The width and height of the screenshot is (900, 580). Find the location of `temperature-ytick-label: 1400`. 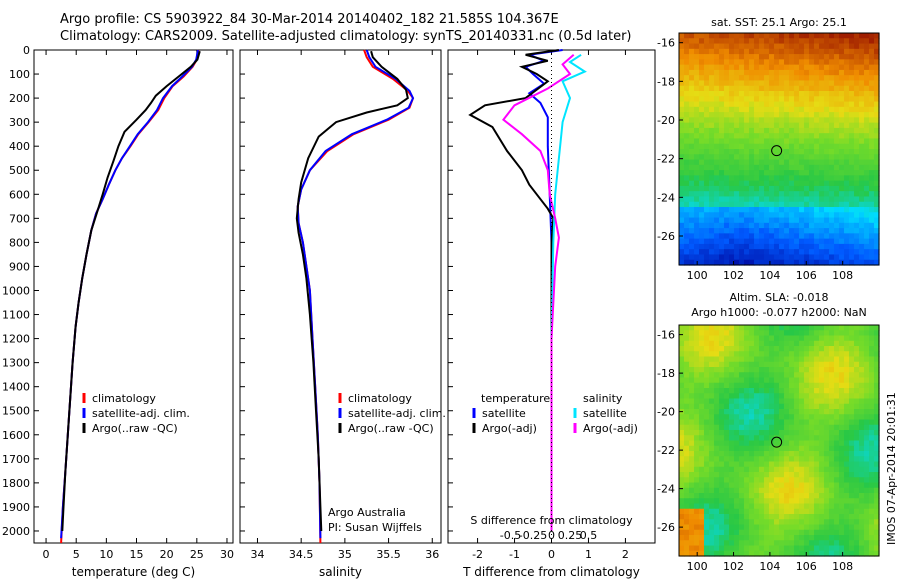

temperature-ytick-label: 1400 is located at coordinates (16, 387).